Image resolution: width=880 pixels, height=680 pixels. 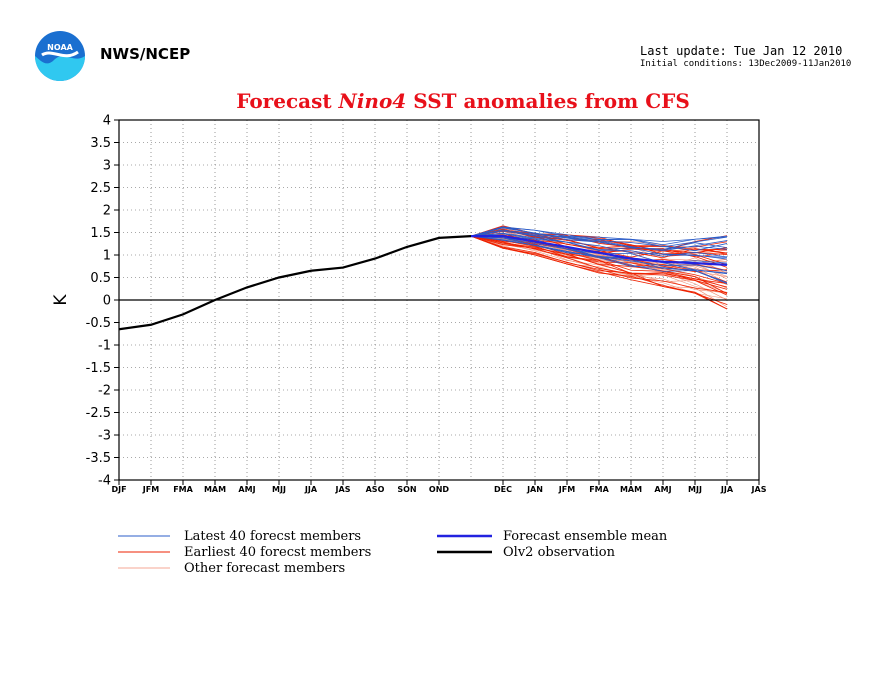 What do you see at coordinates (559, 552) in the screenshot?
I see `legend-label: Olv2 observation` at bounding box center [559, 552].